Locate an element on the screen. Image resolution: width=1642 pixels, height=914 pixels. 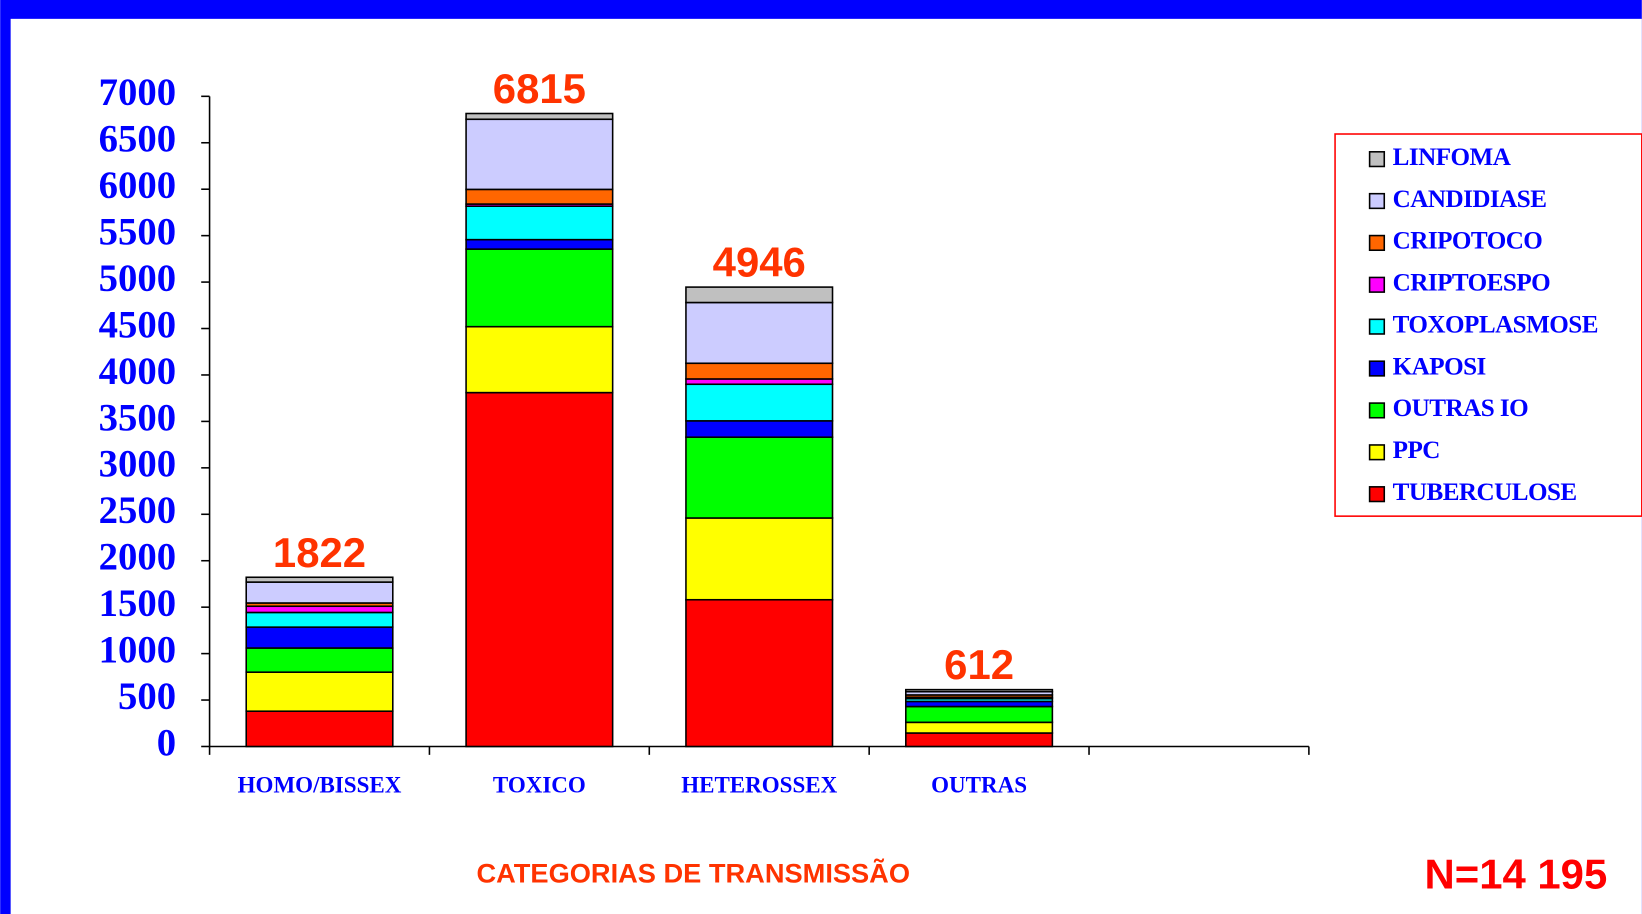
y-tick-label: 2000 is located at coordinates (137, 557).